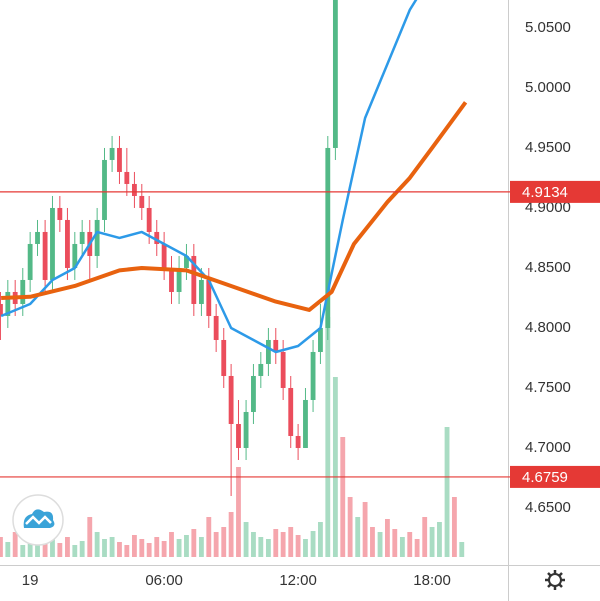  Describe the element at coordinates (298, 580) in the screenshot. I see `x-tick-label: 12:00` at that location.